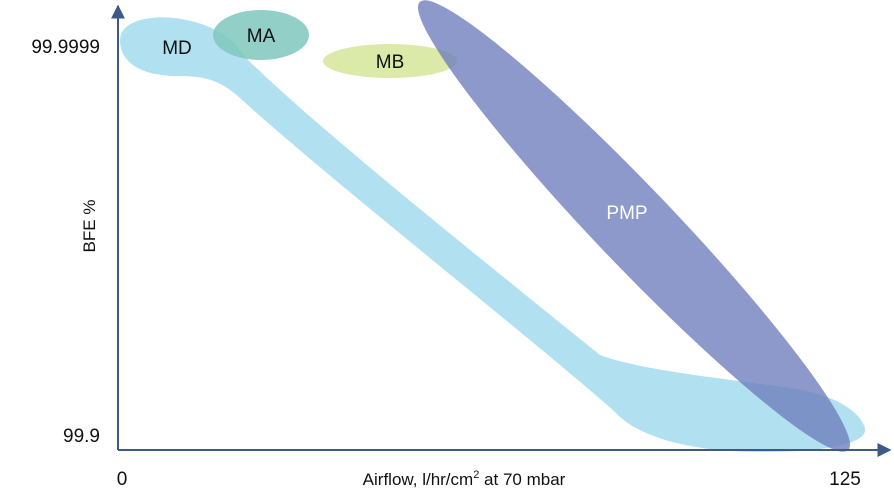 Image resolution: width=894 pixels, height=490 pixels. Describe the element at coordinates (177, 48) in the screenshot. I see `region-label-md: MD` at that location.